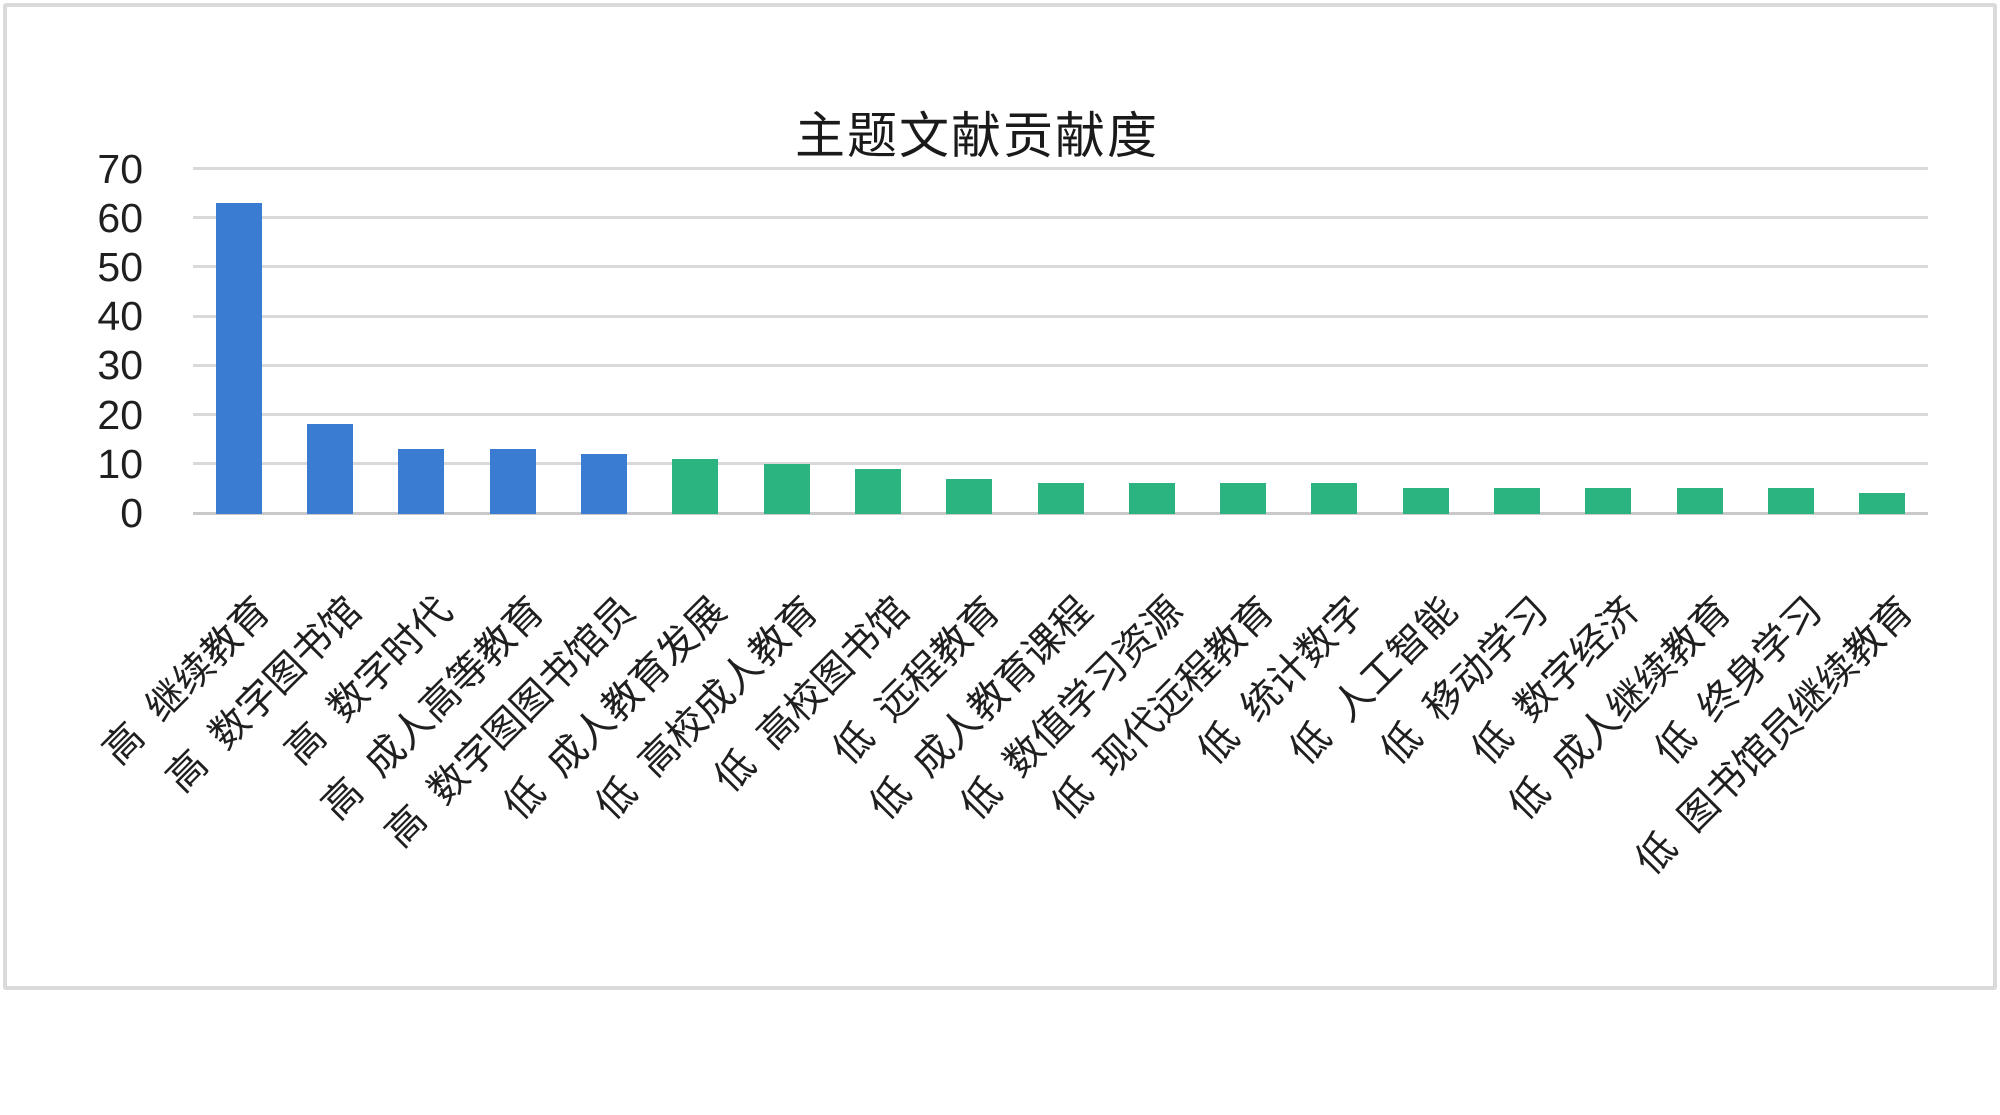 This screenshot has height=1115, width=2000. Describe the element at coordinates (120, 168) in the screenshot. I see `y-axis-tick-label: 70` at that location.